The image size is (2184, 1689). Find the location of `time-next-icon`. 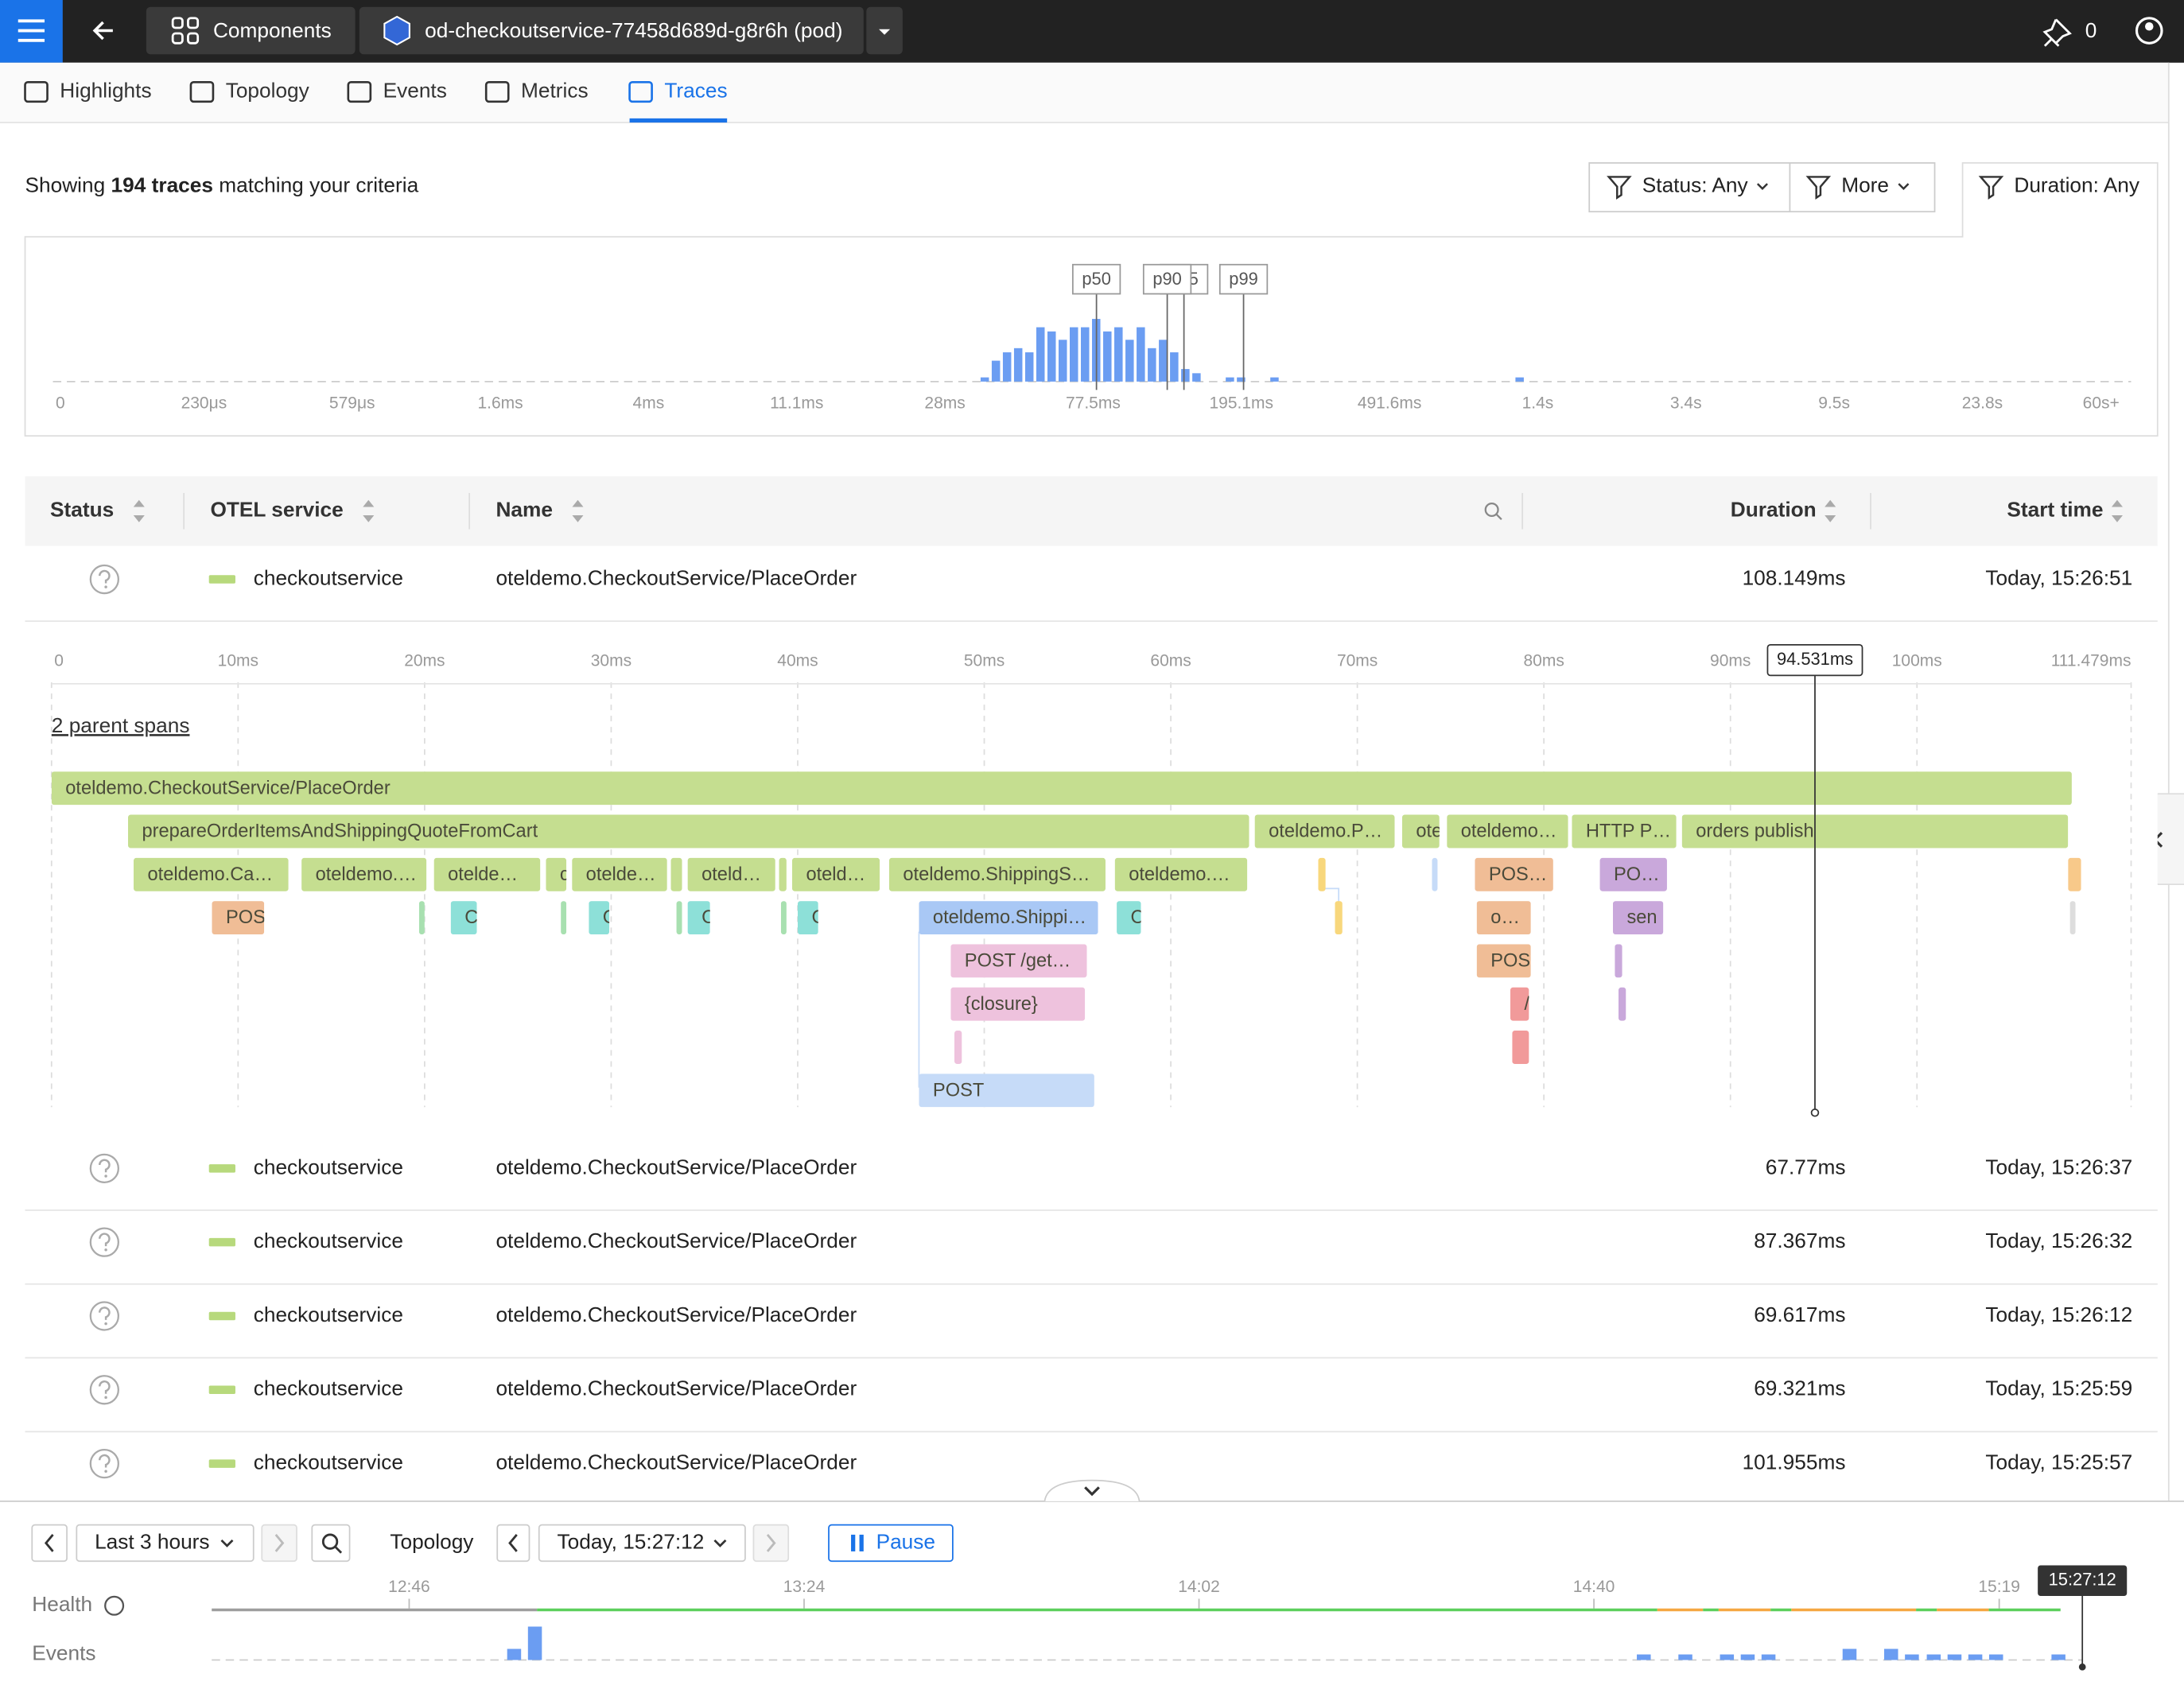

time-next-icon is located at coordinates (771, 1543).